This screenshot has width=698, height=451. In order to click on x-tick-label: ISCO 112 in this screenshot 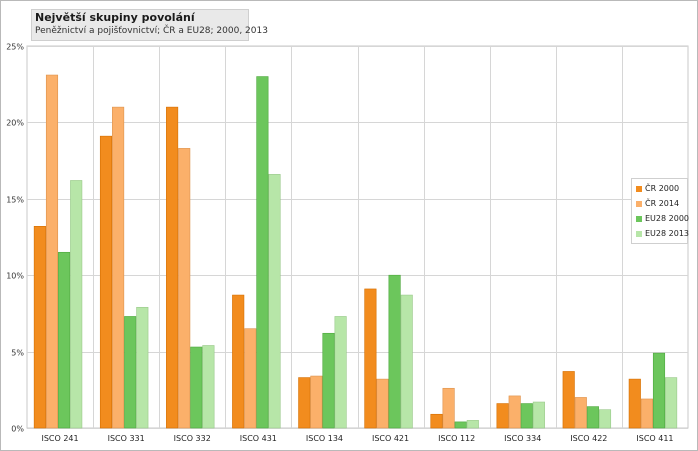, I will do `click(456, 438)`.